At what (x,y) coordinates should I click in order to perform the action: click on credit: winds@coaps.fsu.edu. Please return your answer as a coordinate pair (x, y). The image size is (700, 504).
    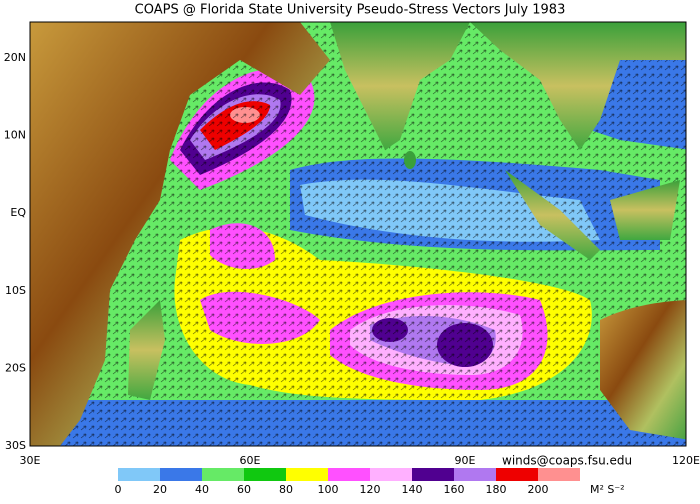
    Looking at the image, I should click on (567, 461).